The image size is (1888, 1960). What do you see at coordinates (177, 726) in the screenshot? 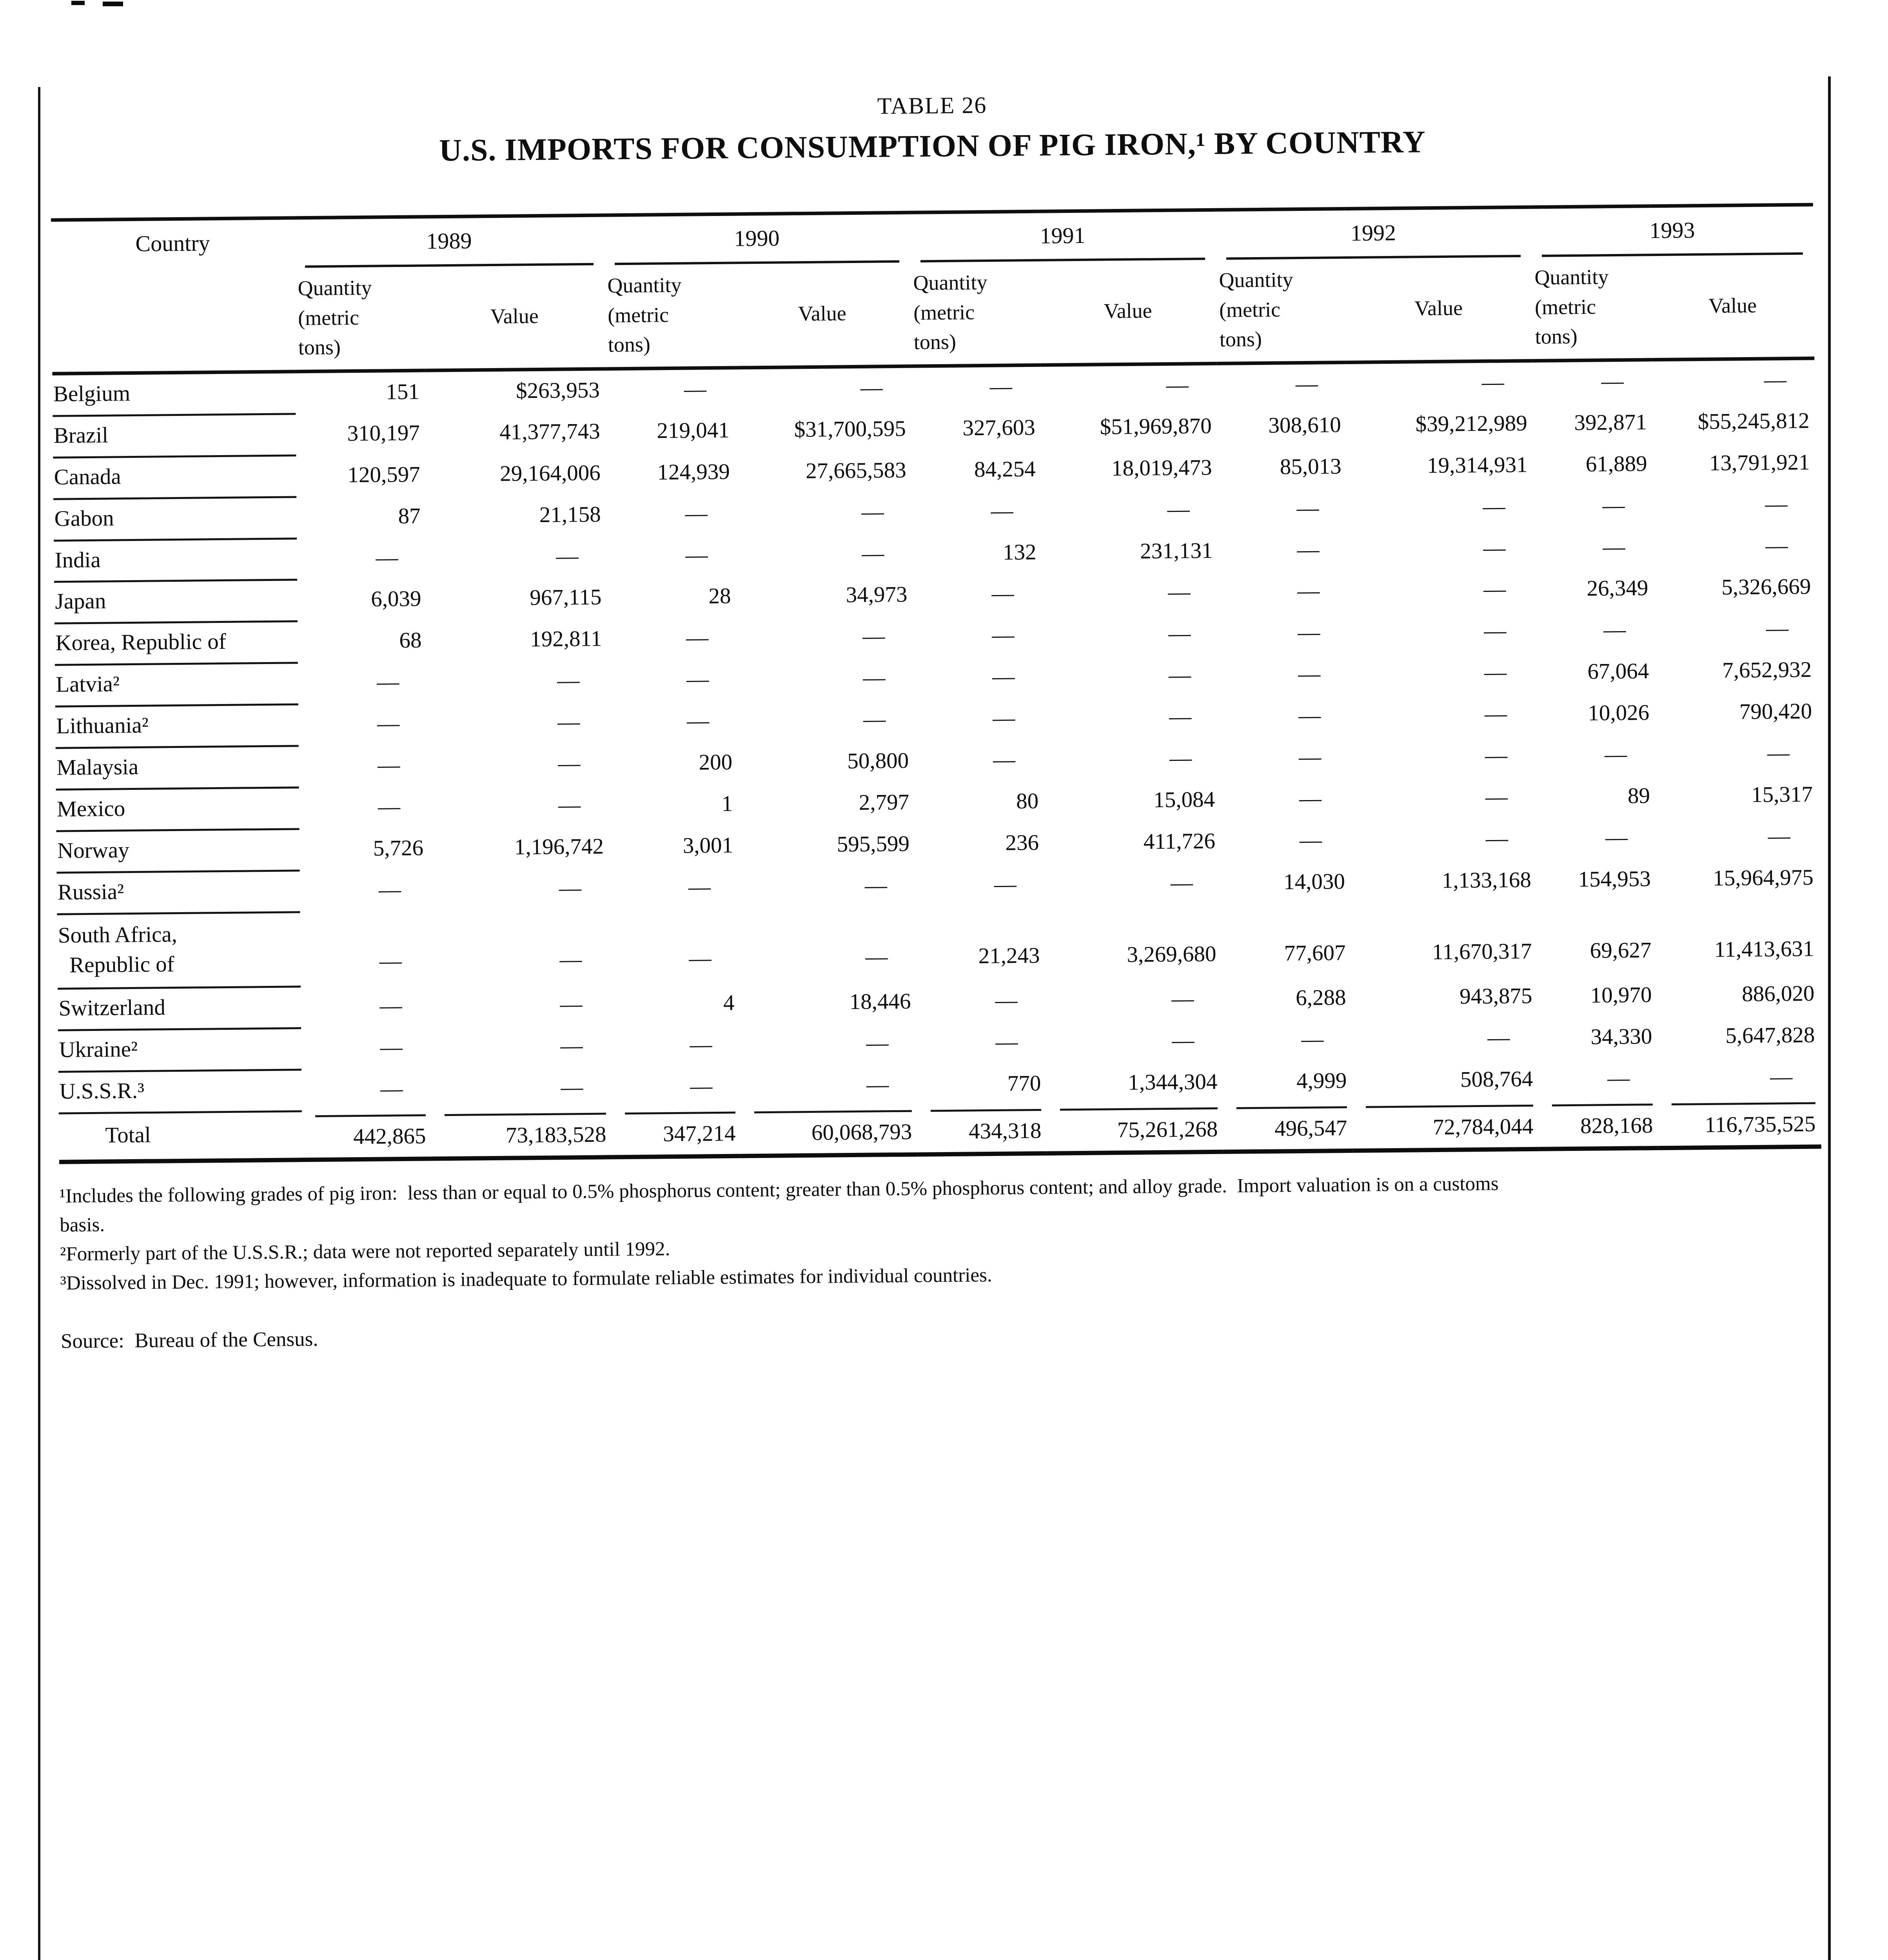
I see `country-cell: Lithuania²` at bounding box center [177, 726].